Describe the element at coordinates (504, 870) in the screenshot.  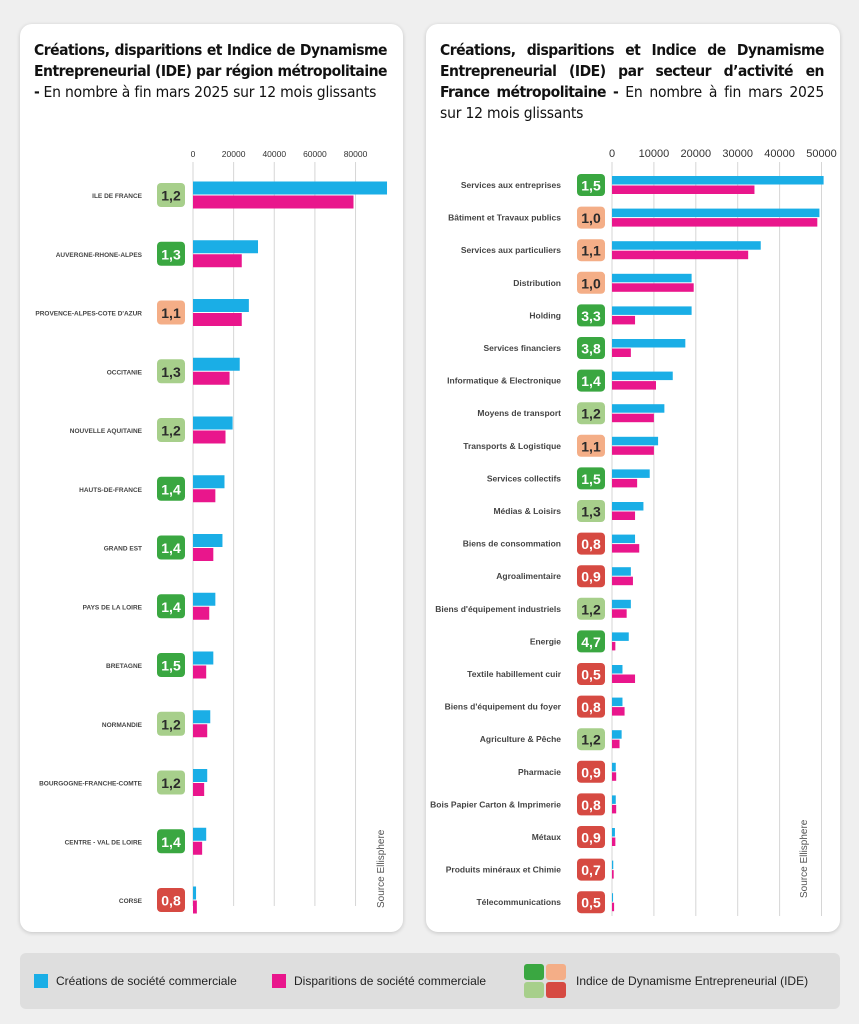
I see `category-label: Produits minéraux et Chimie` at that location.